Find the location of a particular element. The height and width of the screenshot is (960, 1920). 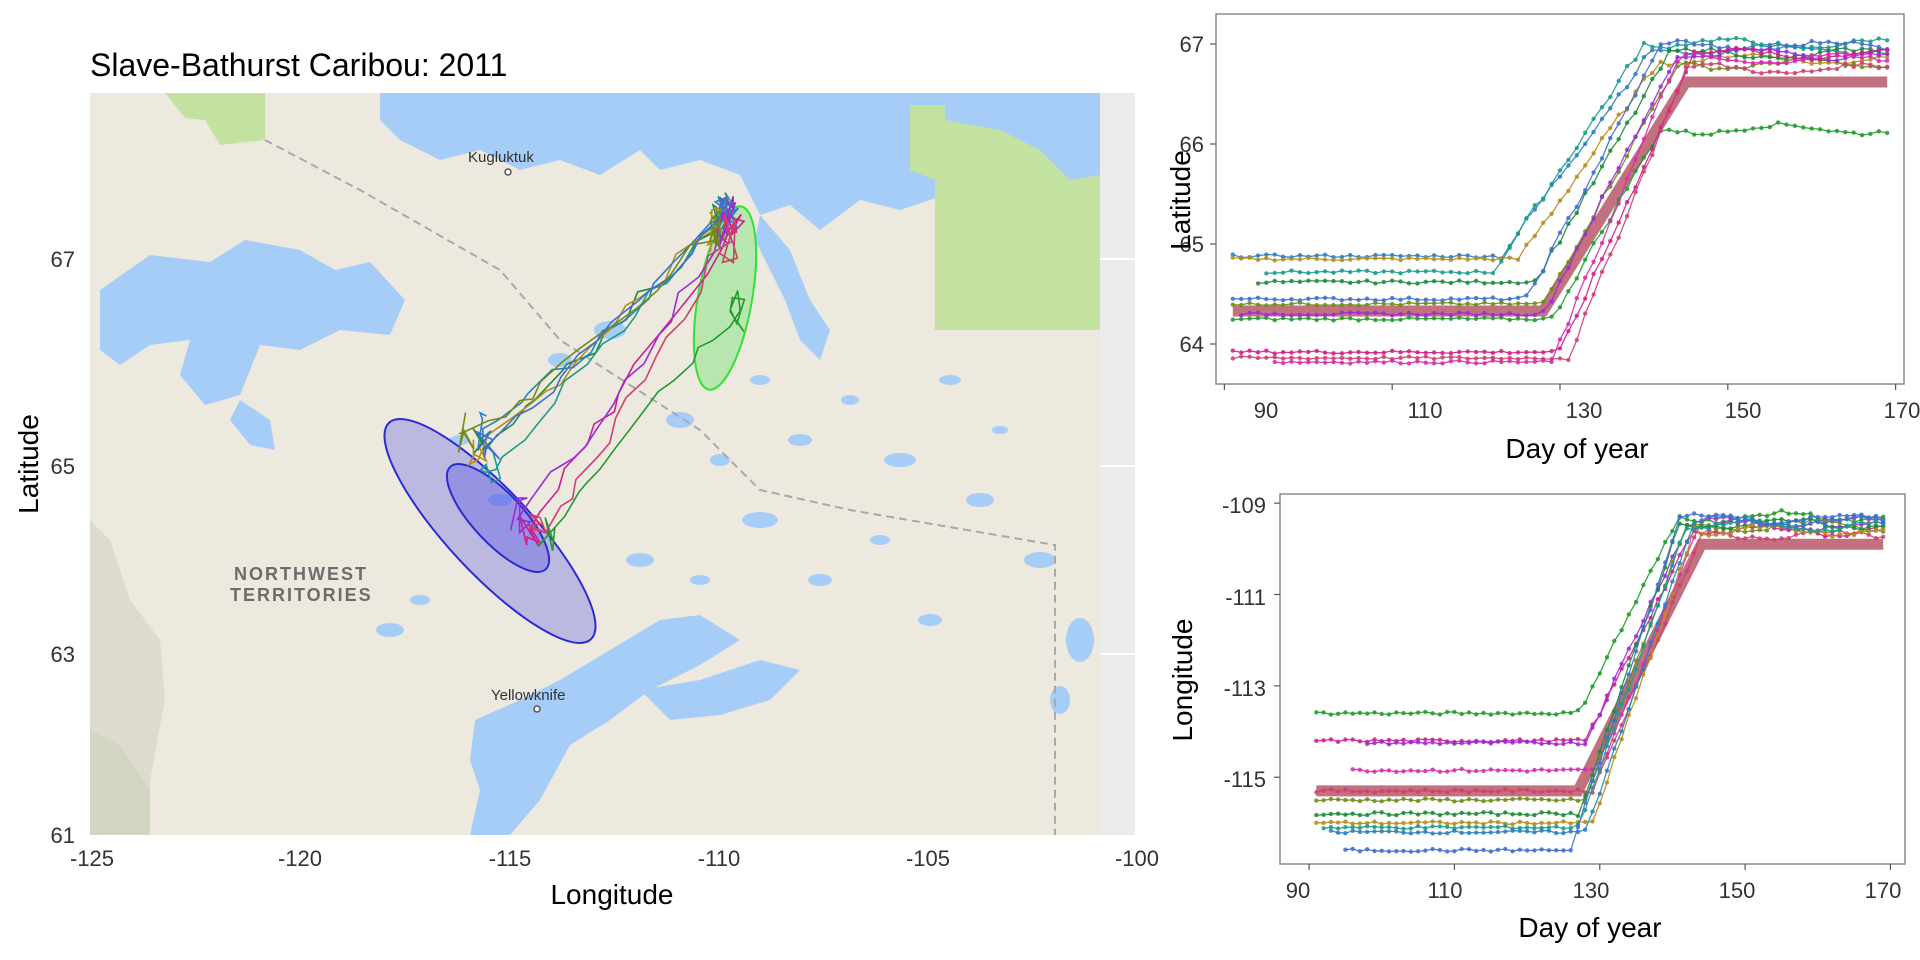

map-great-slave-lake is located at coordinates (605, 725).